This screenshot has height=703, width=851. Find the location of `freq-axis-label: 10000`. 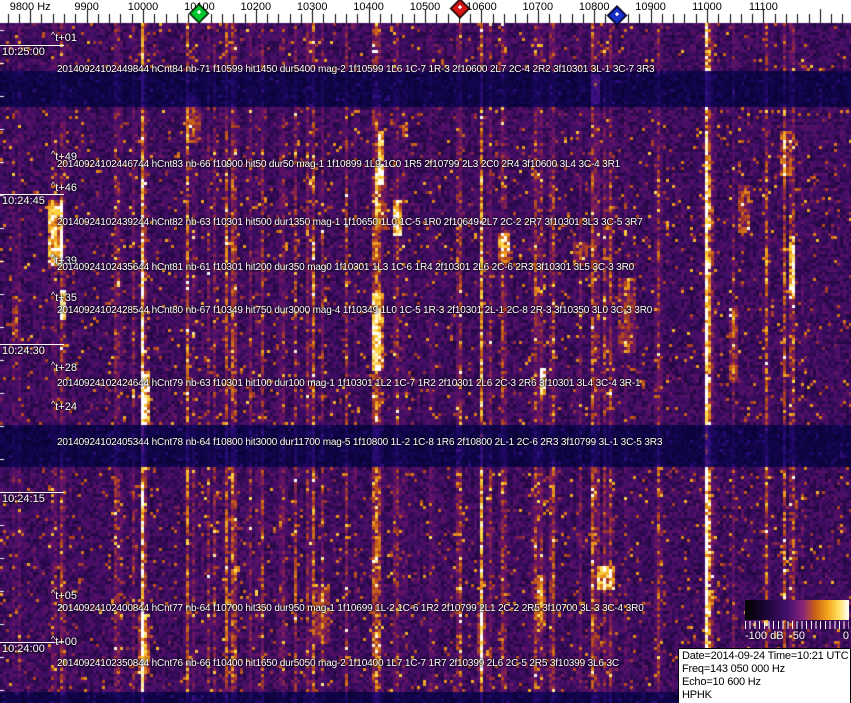

freq-axis-label: 10000 is located at coordinates (143, 7).